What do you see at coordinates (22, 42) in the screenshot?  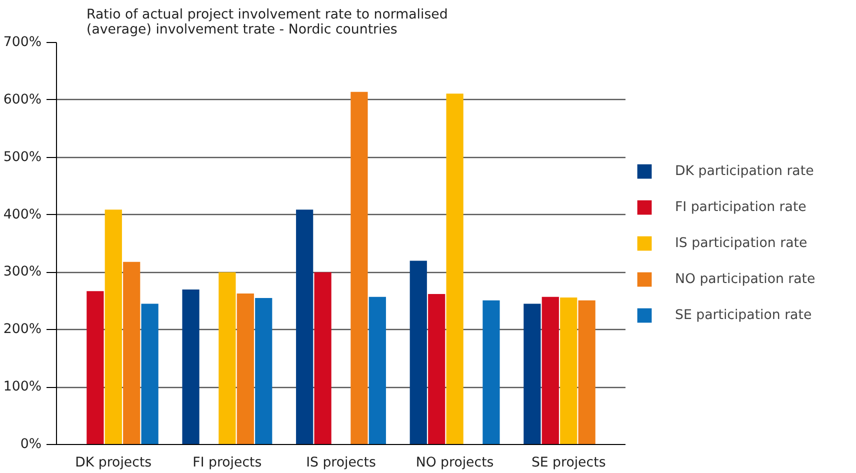 I see `y-tick-label: 700%` at bounding box center [22, 42].